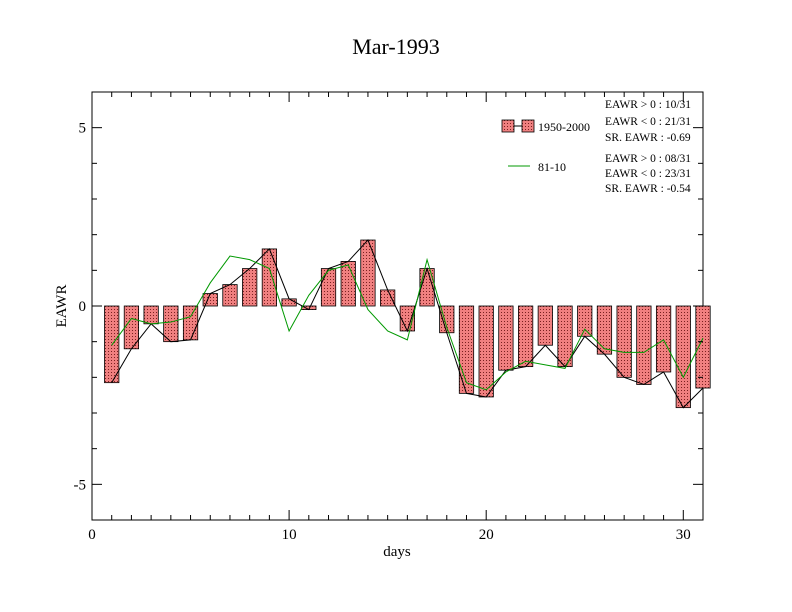 The image size is (792, 612). I want to click on stat-sr-81-10: SR. EAWR : -0.54, so click(648, 189).